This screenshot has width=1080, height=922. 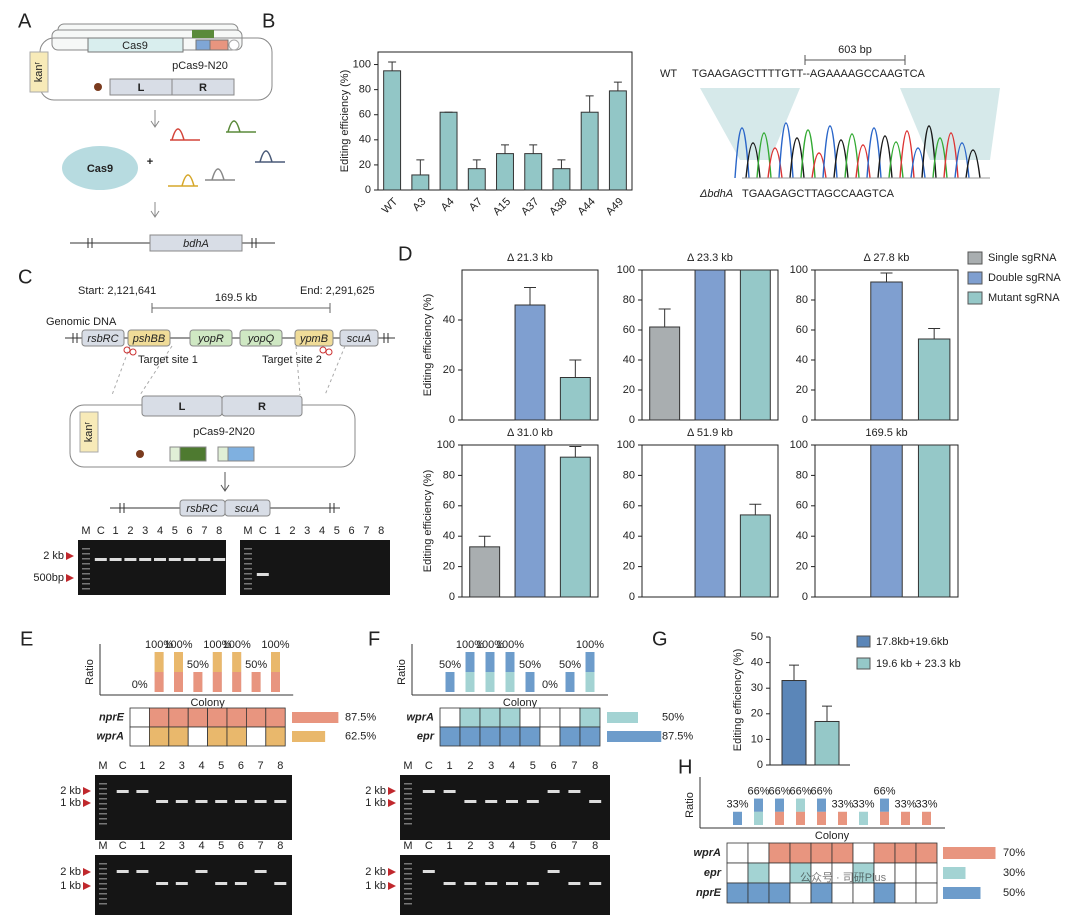 I want to click on lane-label: 7, so click(x=574, y=766).